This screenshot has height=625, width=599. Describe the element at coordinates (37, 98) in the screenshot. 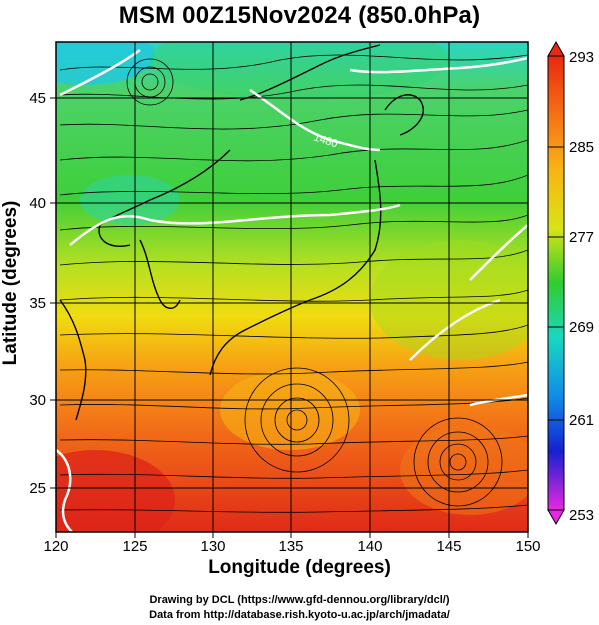

I see `y-tick-label: 45` at that location.